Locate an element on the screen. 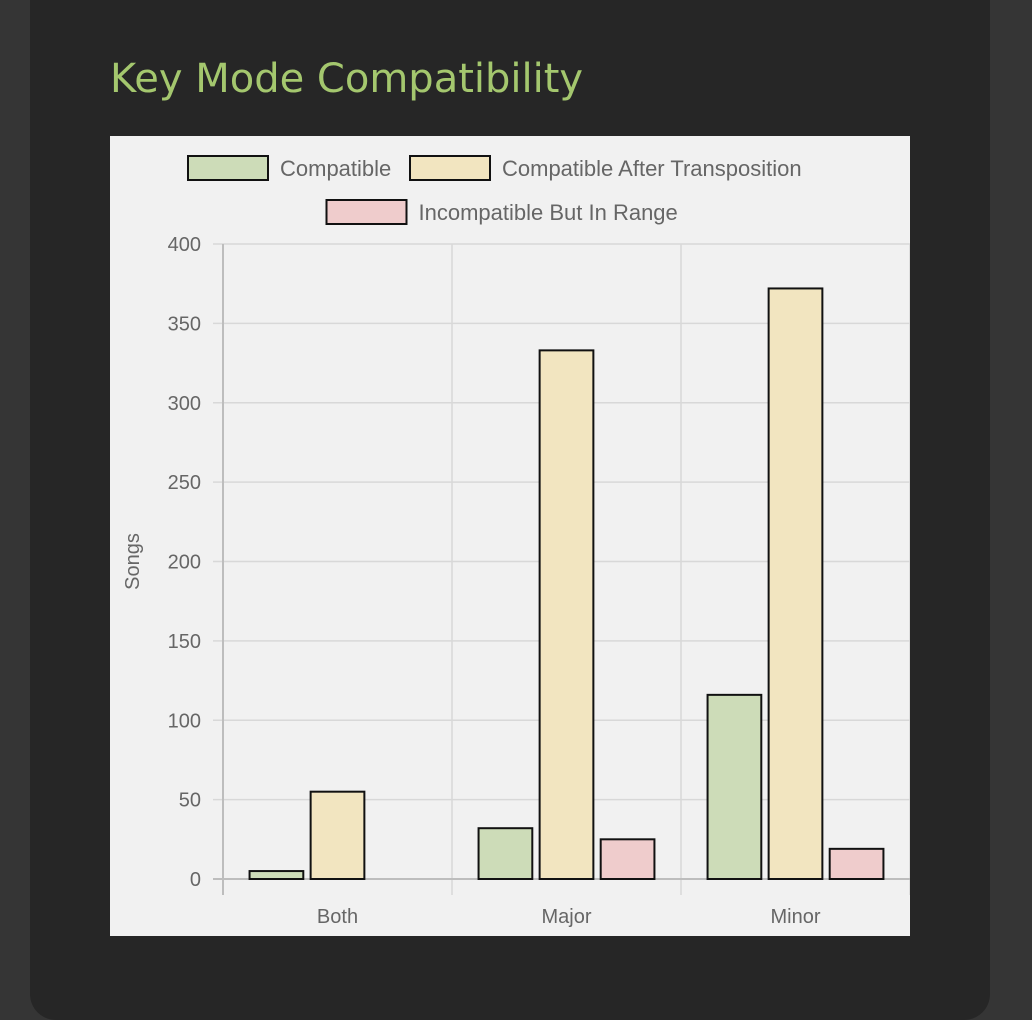  y-tick-label: 50 is located at coordinates (190, 801).